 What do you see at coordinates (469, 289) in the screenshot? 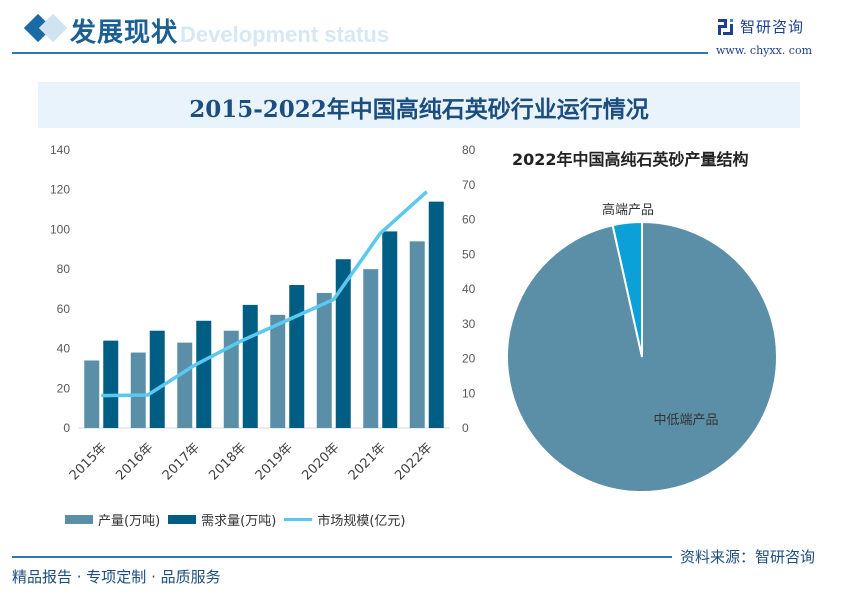
I see `right-axis-tick-label: 40` at bounding box center [469, 289].